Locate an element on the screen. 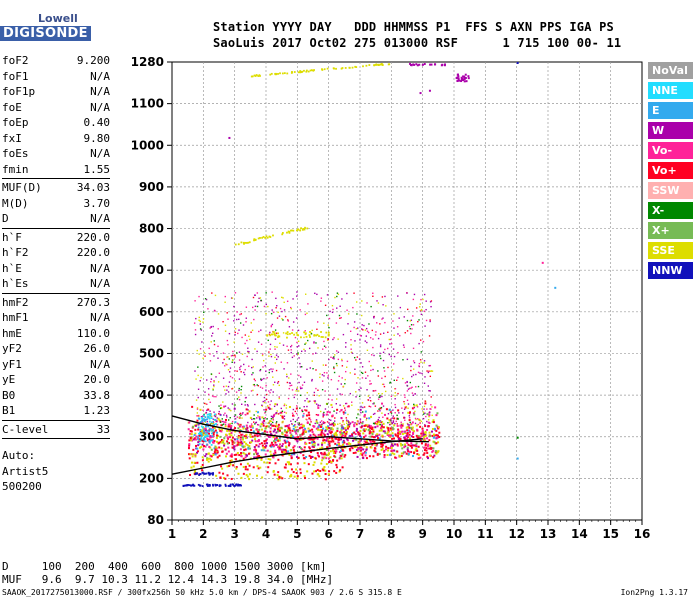 The image size is (700, 600). param-value: 9.80 is located at coordinates (97, 138).